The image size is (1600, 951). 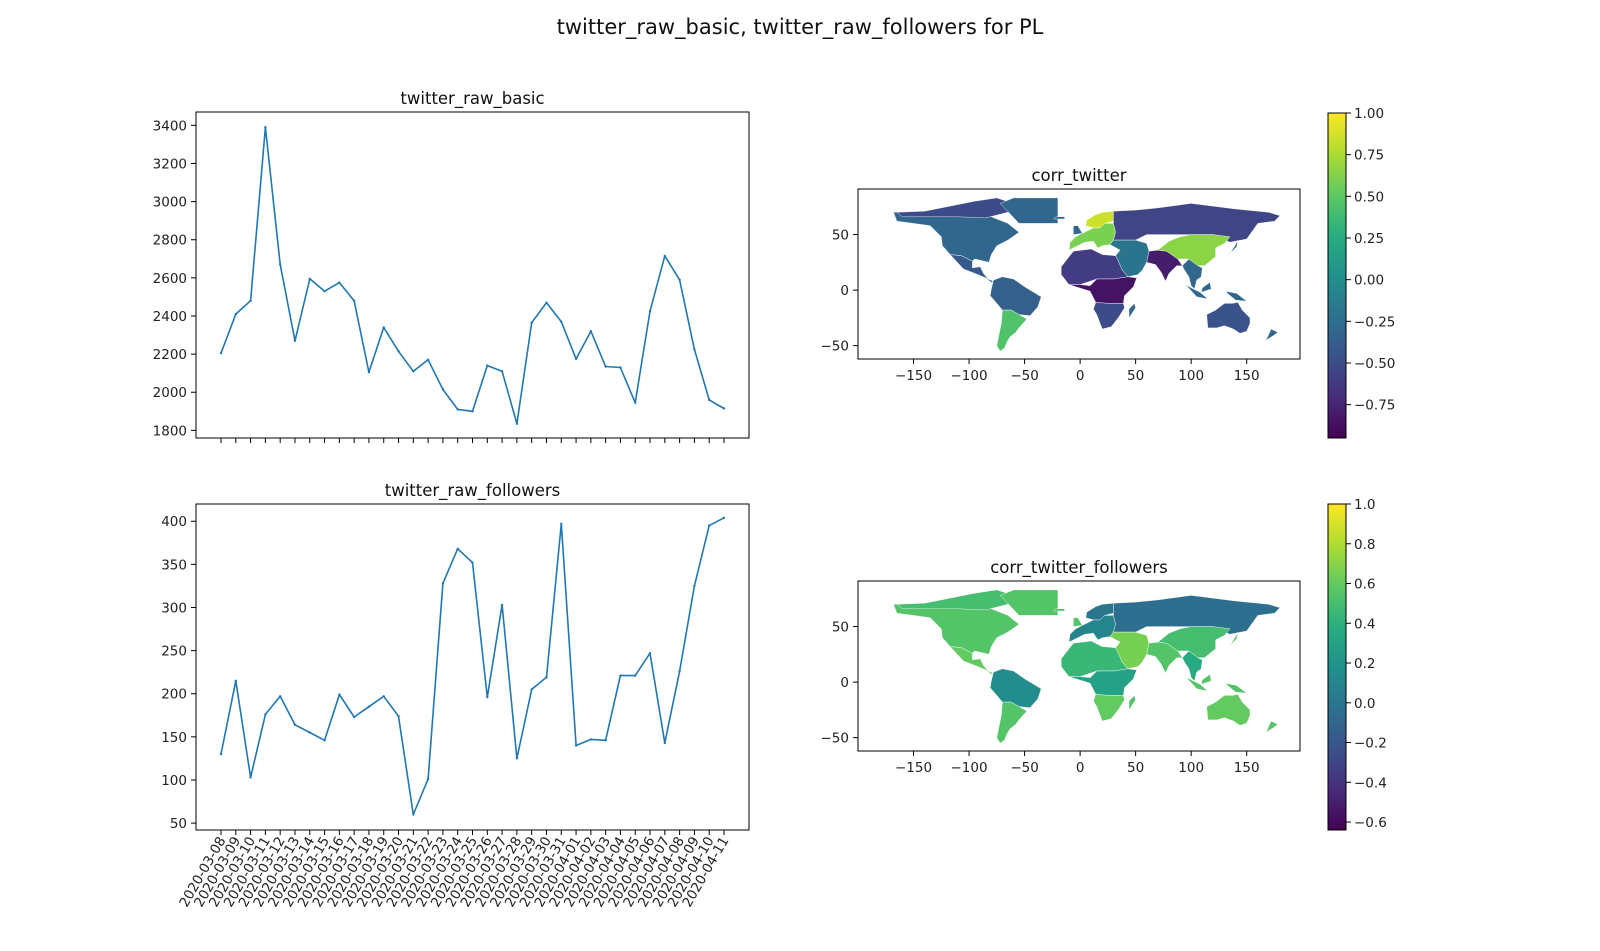 What do you see at coordinates (1364, 624) in the screenshot?
I see `colorbar-tick-label: 0.4` at bounding box center [1364, 624].